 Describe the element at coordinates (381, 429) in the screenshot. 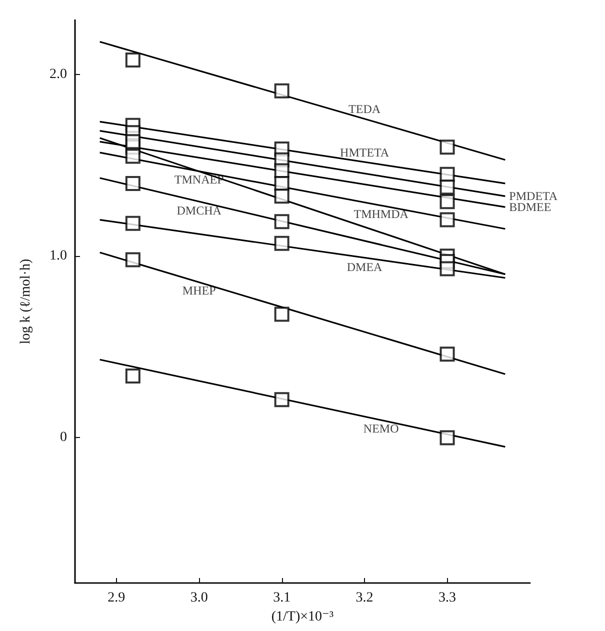

I see `annotation: NEMO` at that location.